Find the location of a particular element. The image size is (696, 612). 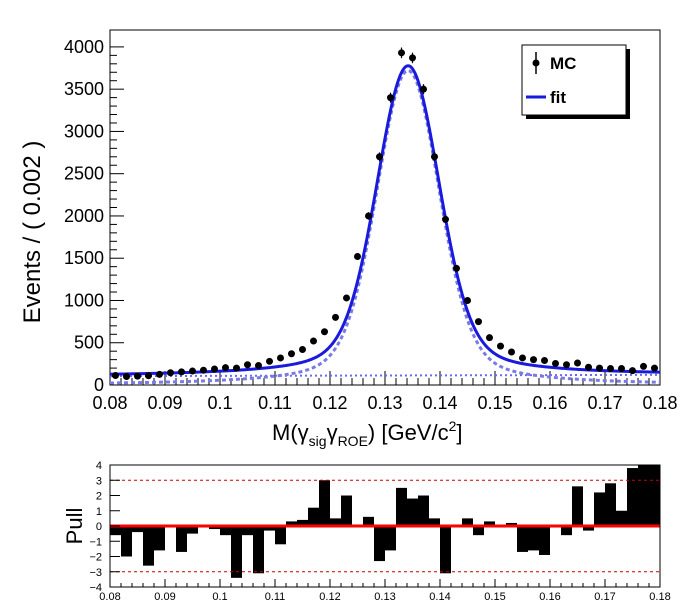

main-y-tick-label: 1000 is located at coordinates (84, 300).